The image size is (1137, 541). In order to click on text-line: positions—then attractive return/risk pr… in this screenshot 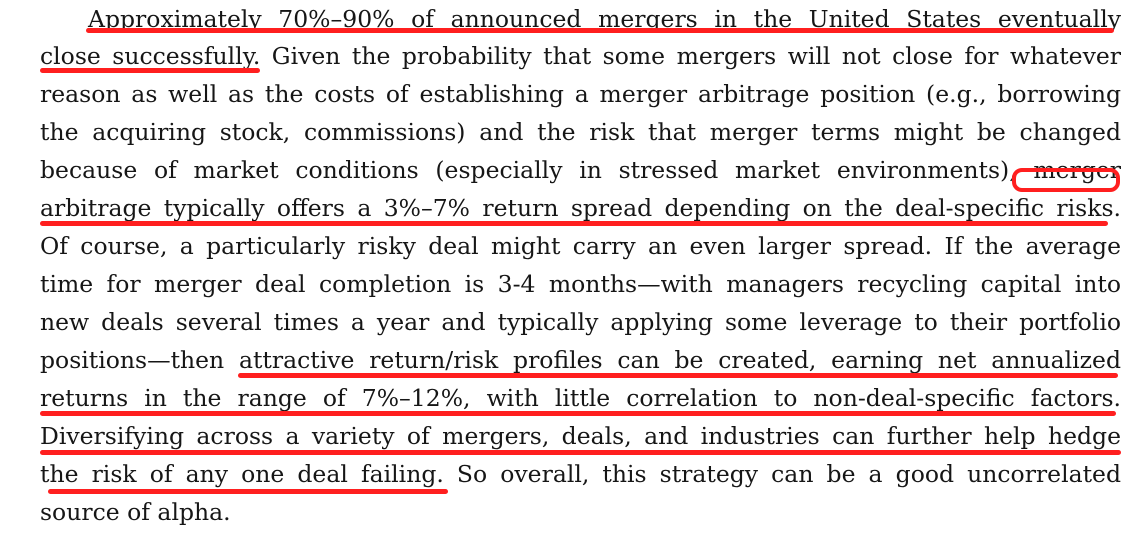, I will do `click(580, 360)`.